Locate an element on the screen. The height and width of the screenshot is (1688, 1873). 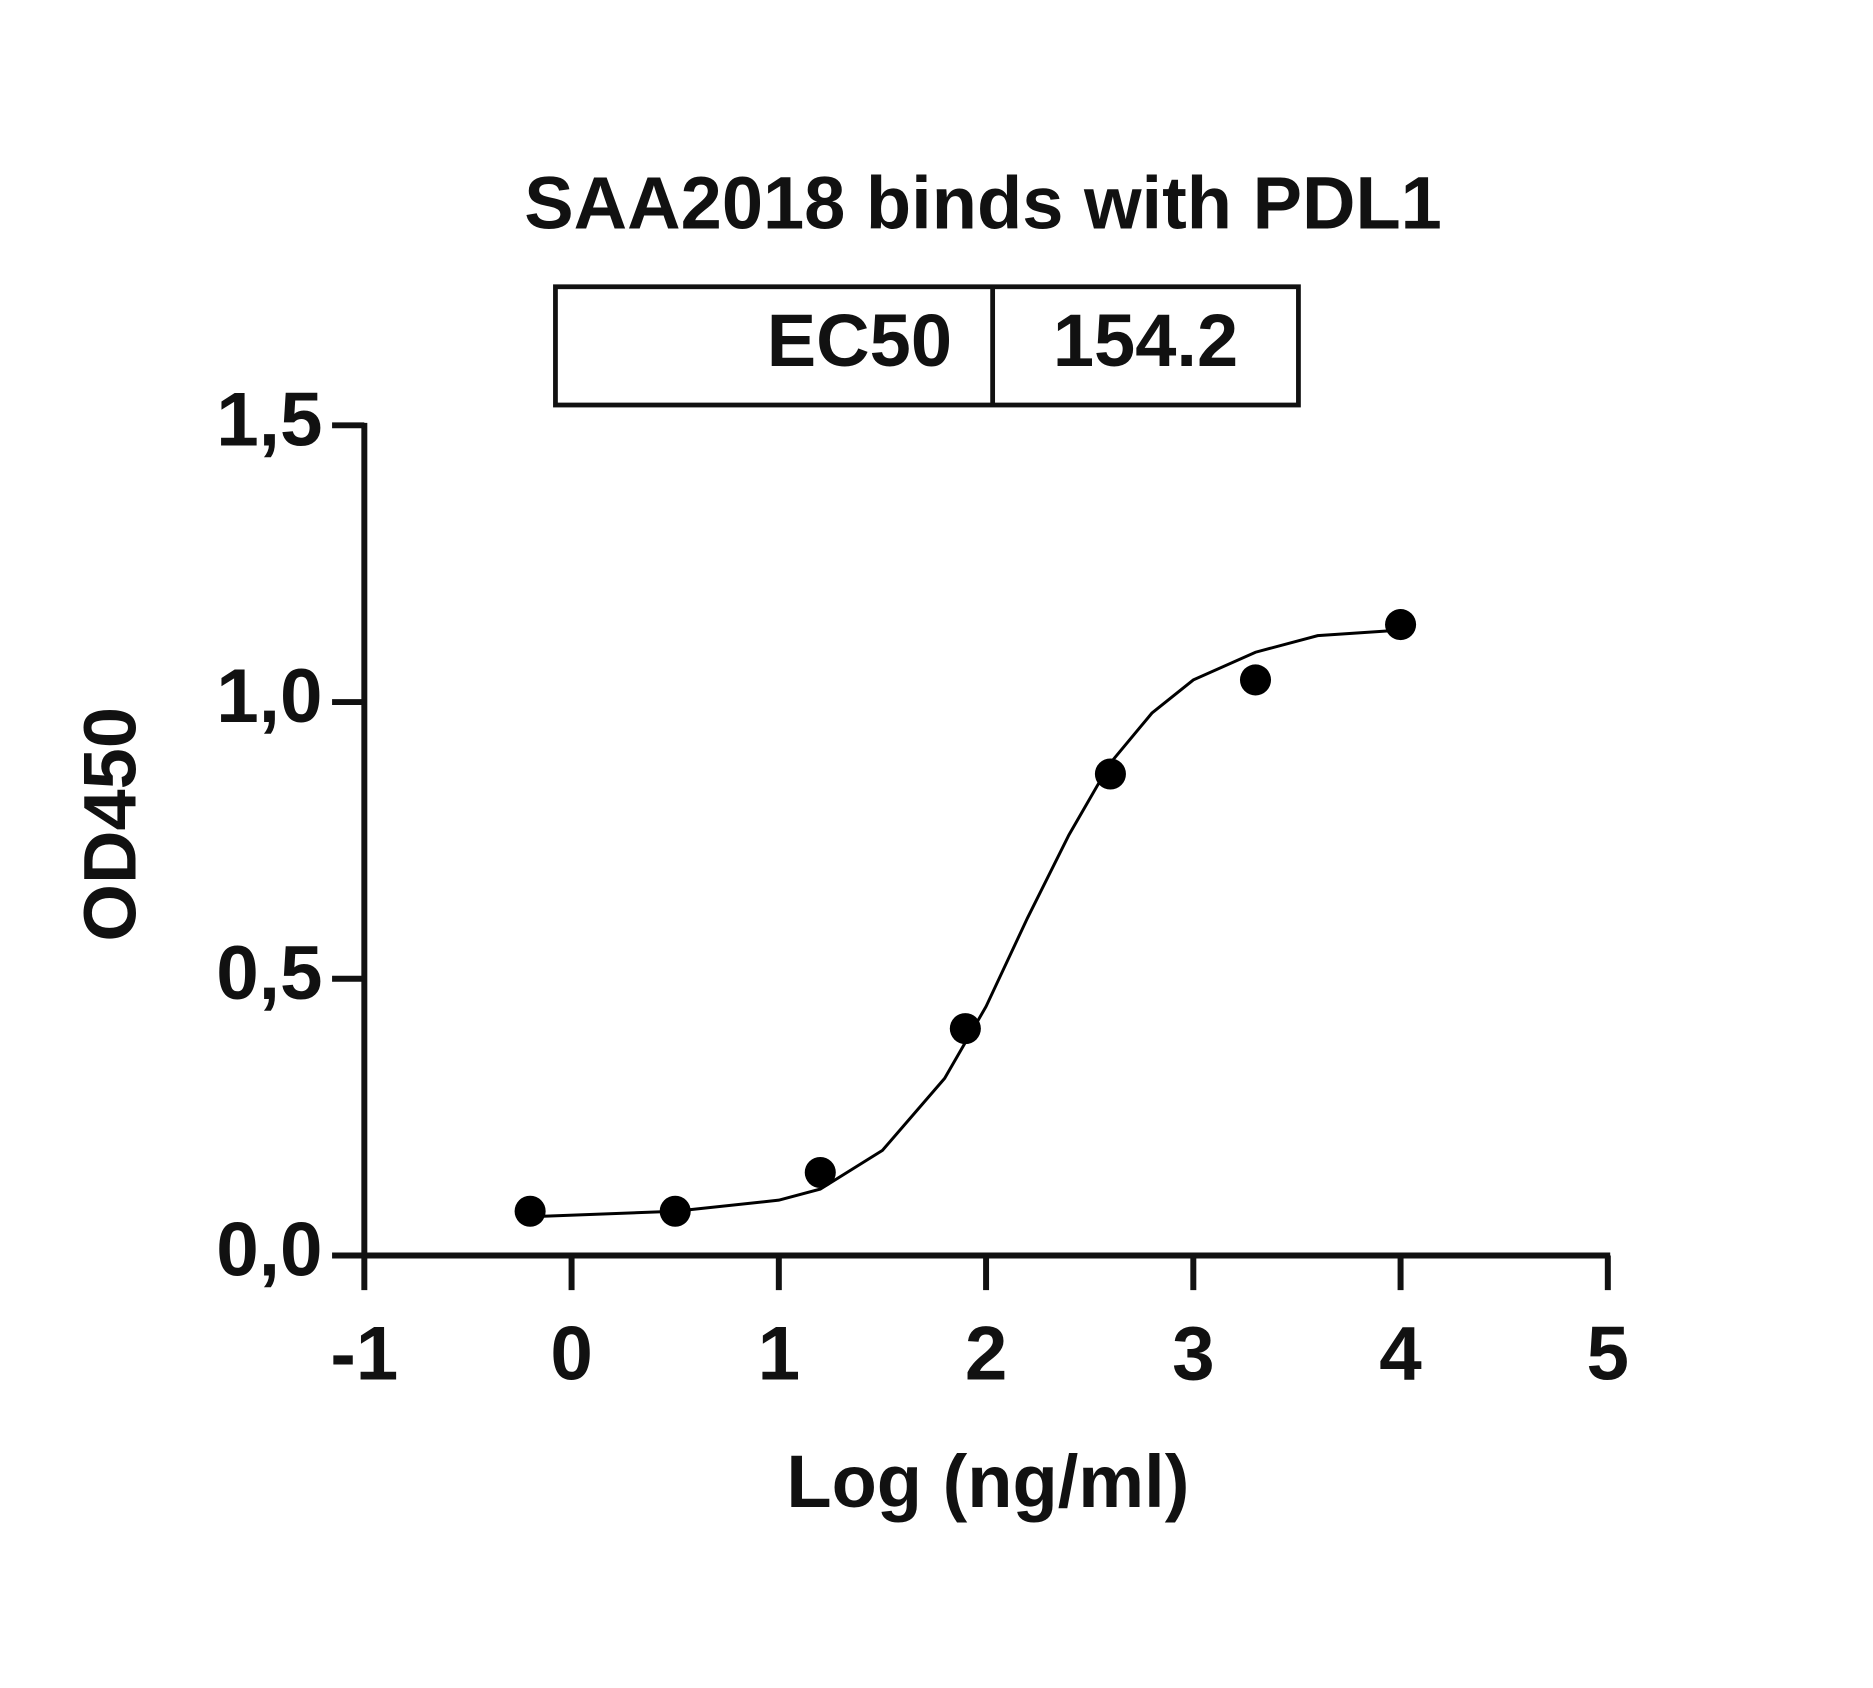
y-tick-label: 0,0 is located at coordinates (269, 1250).